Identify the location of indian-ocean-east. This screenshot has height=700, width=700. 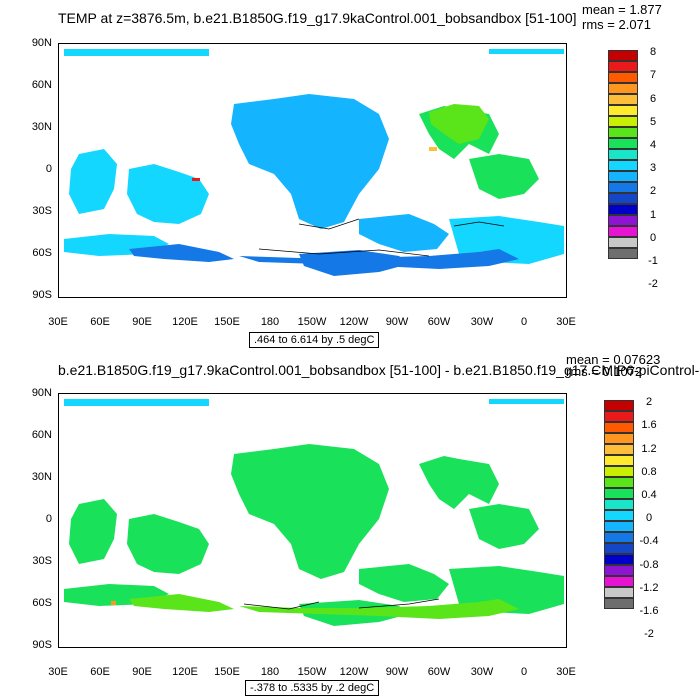
(168, 544).